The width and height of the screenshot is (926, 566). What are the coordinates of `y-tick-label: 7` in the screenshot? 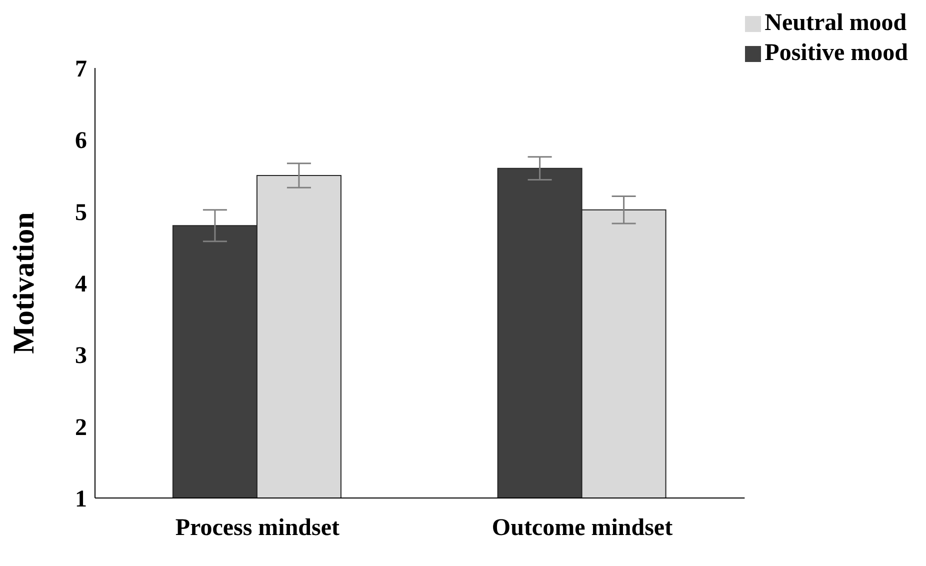 It's located at (81, 69).